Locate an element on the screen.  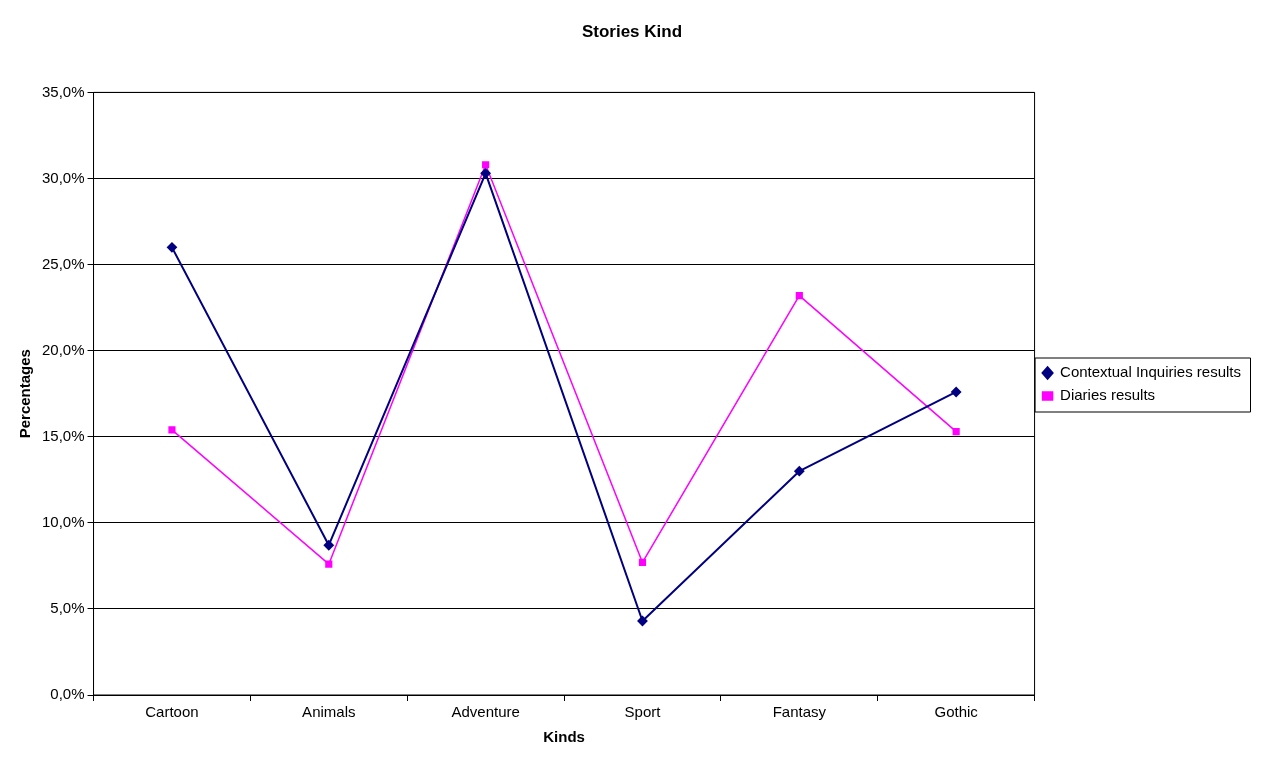
x-tick-label: Cartoon is located at coordinates (172, 712).